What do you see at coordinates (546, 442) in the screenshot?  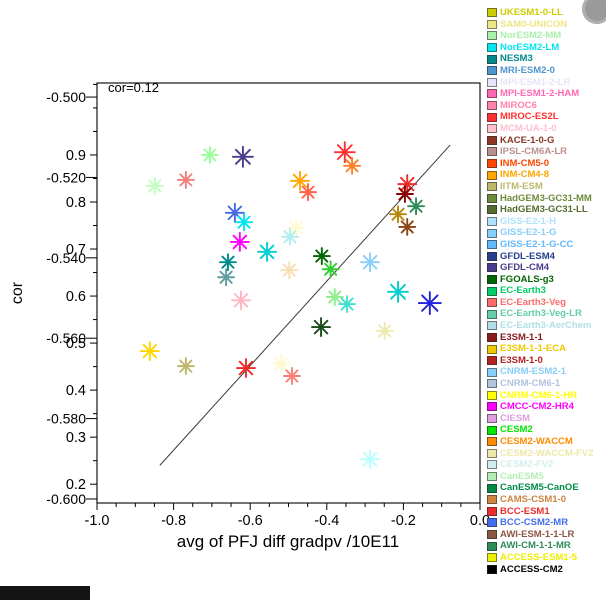 I see `legend-item: CESM2-WACCM` at bounding box center [546, 442].